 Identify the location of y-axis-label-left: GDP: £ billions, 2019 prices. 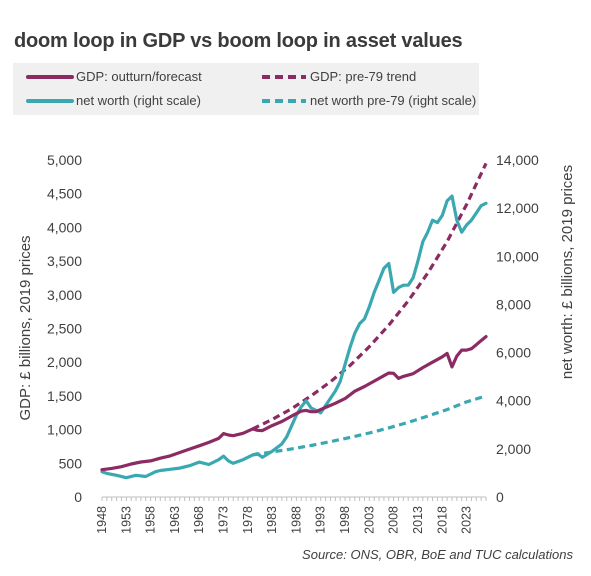
(25, 327).